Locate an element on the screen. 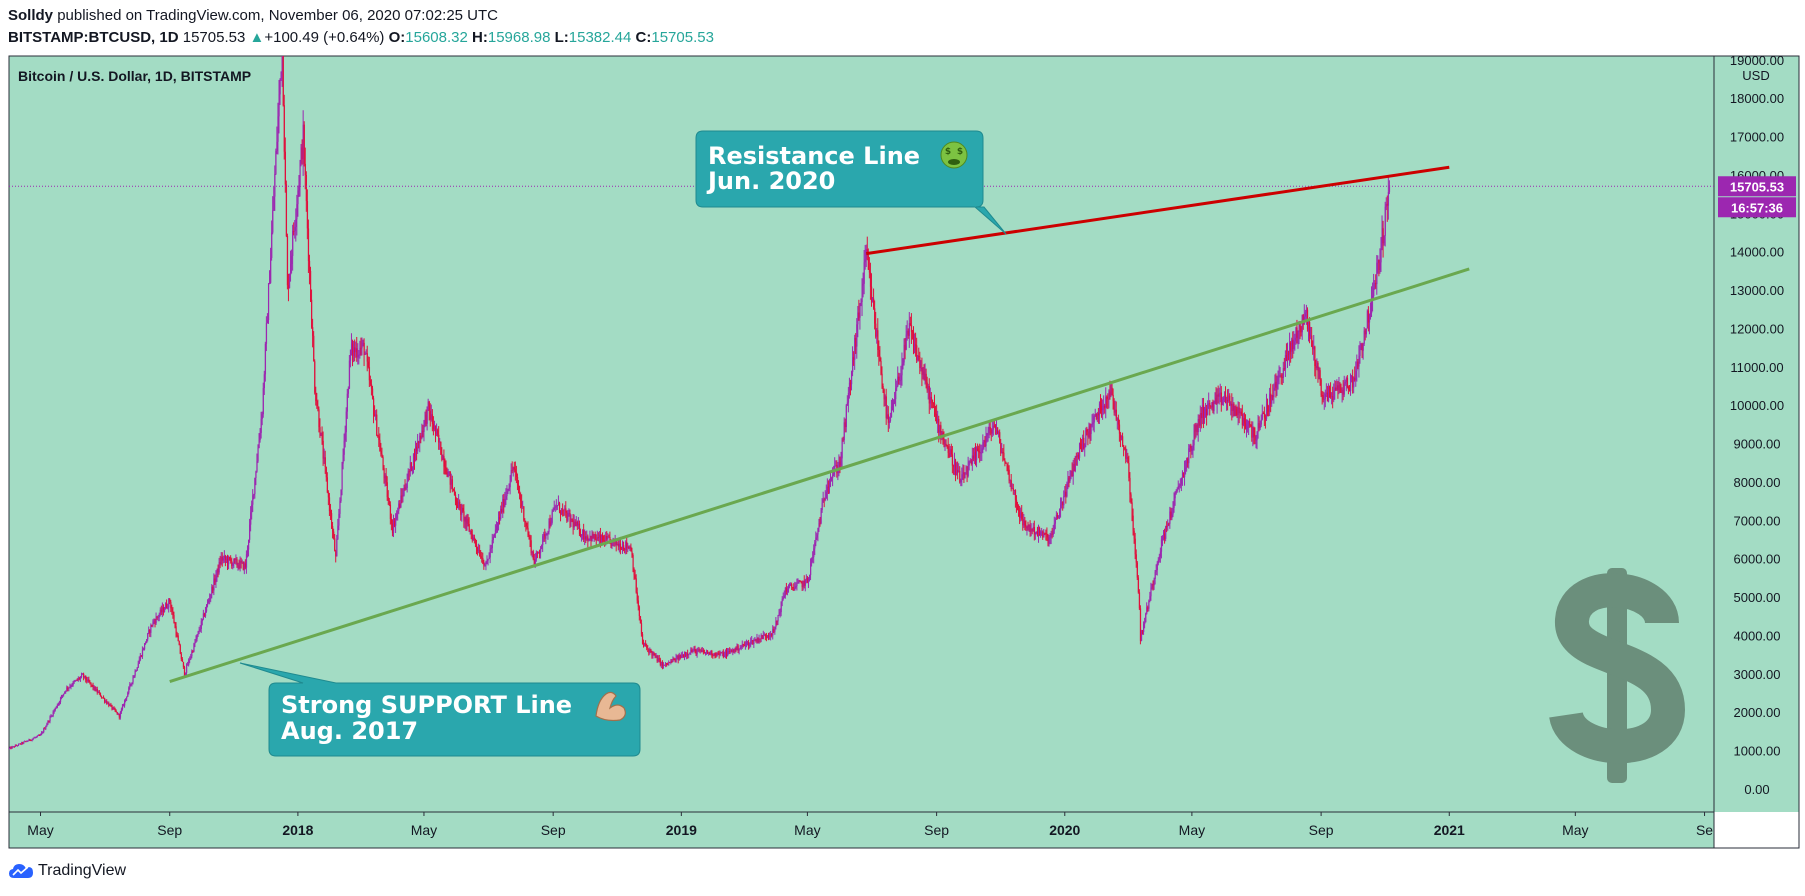  support-callout: Strong SUPPORT Line Aug. 2017 is located at coordinates (440, 709).